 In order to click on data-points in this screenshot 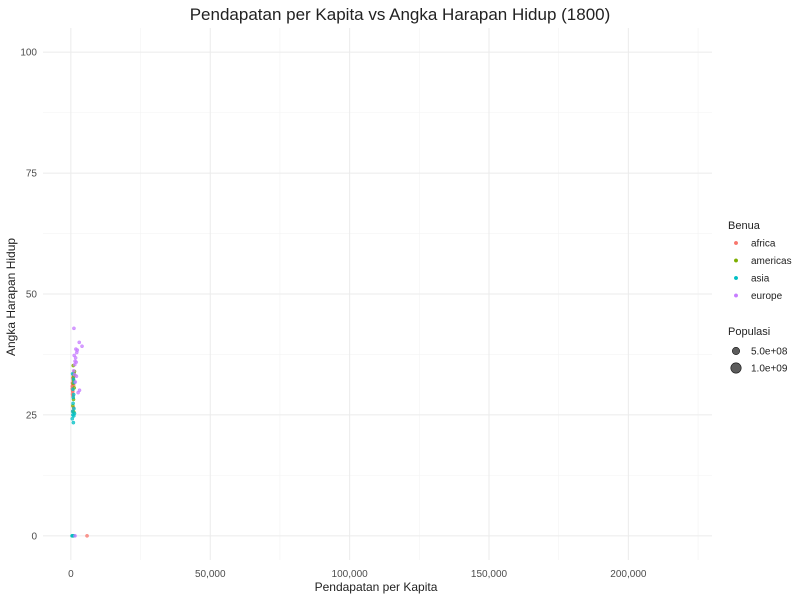, I will do `click(79, 432)`.